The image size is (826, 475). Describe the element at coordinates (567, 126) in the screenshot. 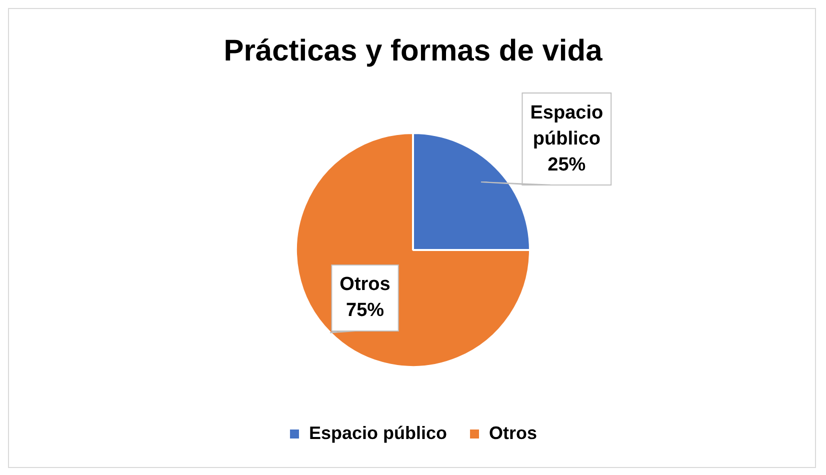

I see `slice-label: Espacio público` at that location.